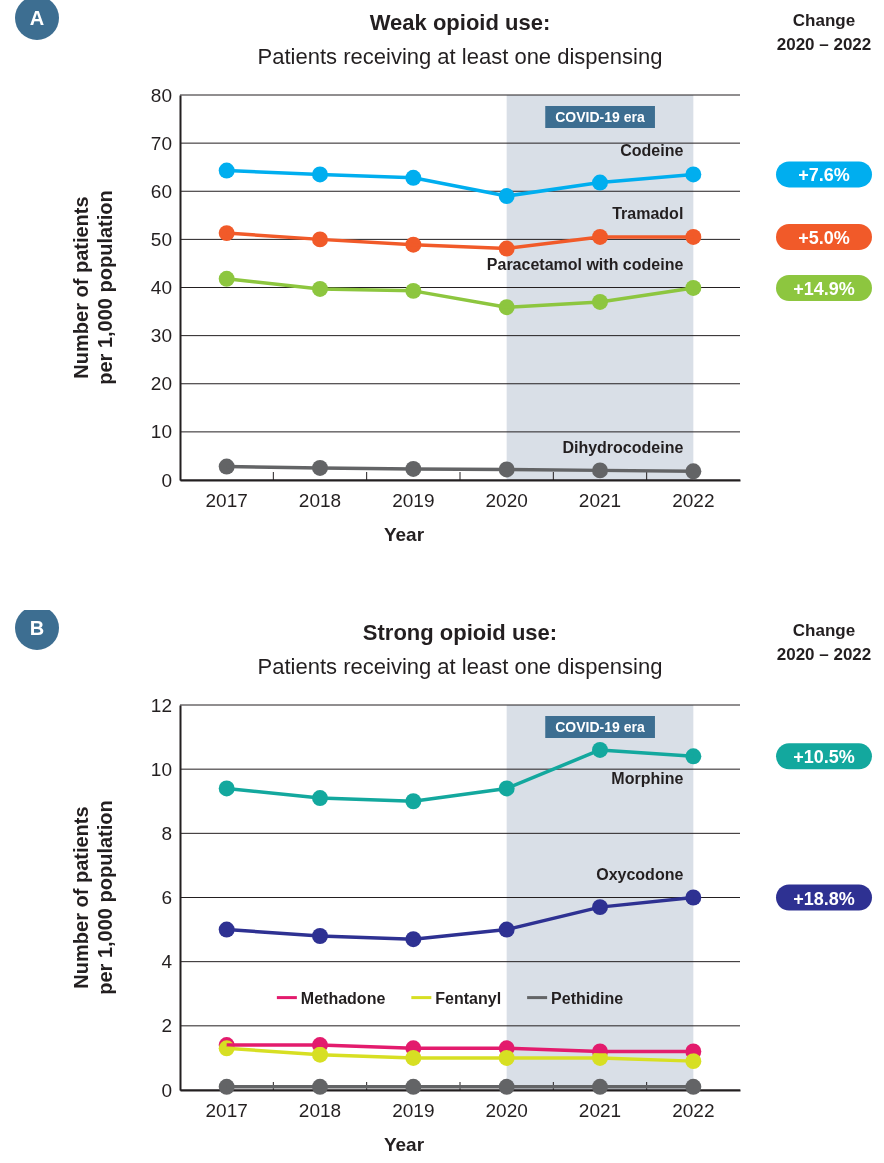  What do you see at coordinates (468, 998) in the screenshot?
I see `legend-label: Fentanyl` at bounding box center [468, 998].